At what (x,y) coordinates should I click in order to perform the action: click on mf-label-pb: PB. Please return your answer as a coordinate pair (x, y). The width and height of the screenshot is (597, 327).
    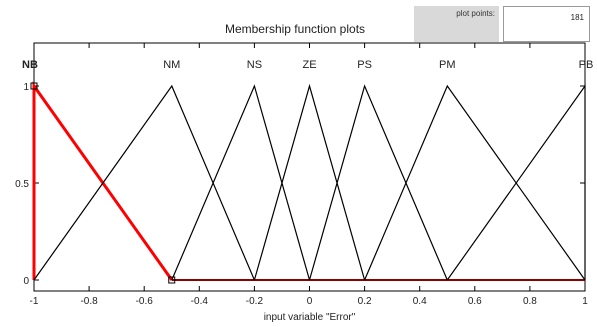
    Looking at the image, I should click on (586, 65).